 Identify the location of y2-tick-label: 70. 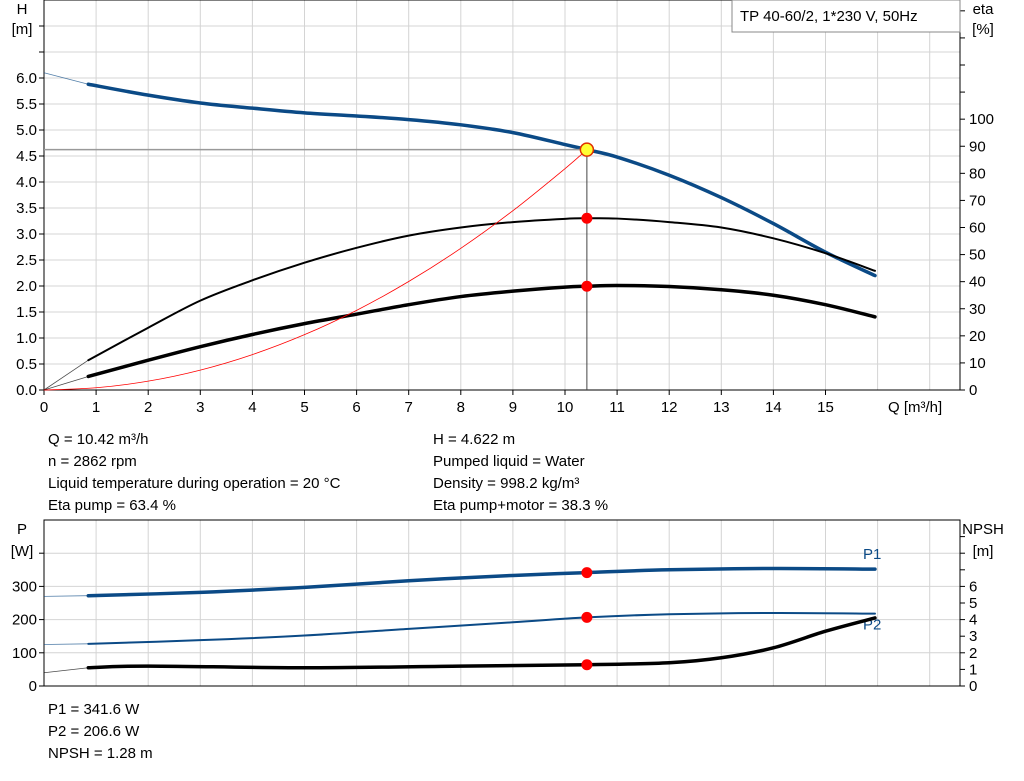
(977, 200).